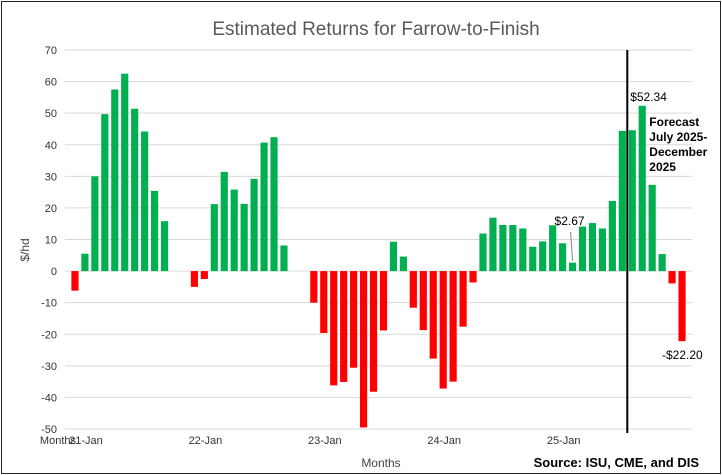 The height and width of the screenshot is (475, 722). I want to click on y-tick-label: -50, so click(49, 430).